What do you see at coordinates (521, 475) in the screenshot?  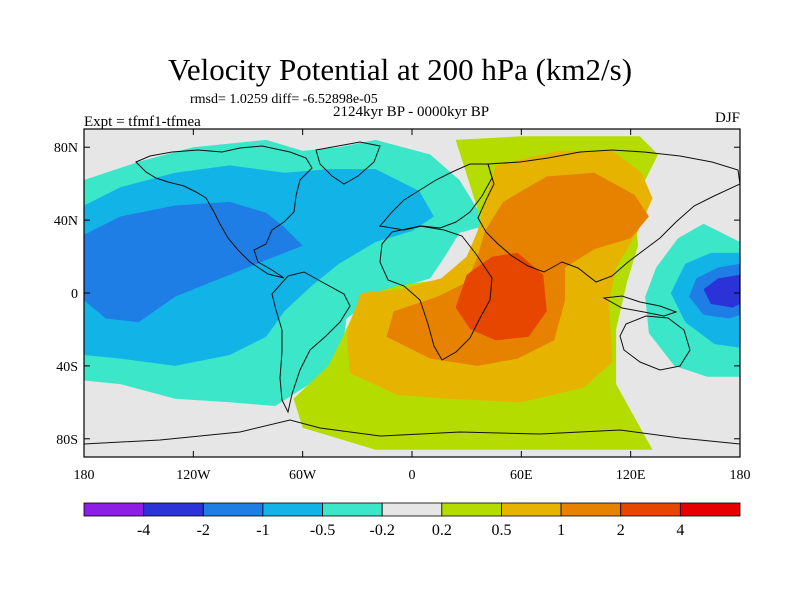 I see `x-tick-label: 60E` at bounding box center [521, 475].